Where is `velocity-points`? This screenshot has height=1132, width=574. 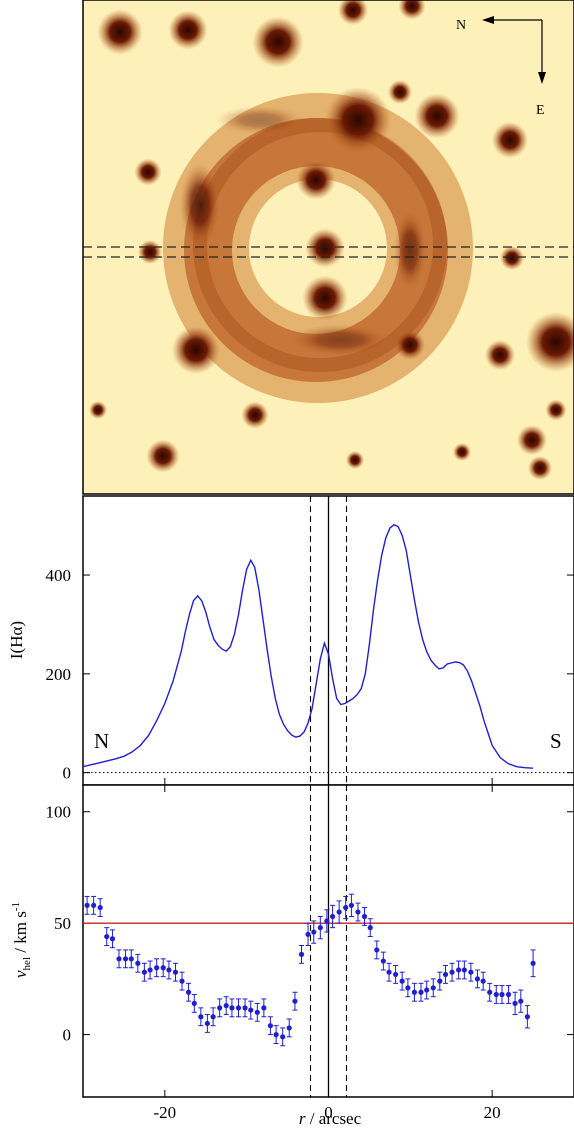 velocity-points is located at coordinates (310, 970).